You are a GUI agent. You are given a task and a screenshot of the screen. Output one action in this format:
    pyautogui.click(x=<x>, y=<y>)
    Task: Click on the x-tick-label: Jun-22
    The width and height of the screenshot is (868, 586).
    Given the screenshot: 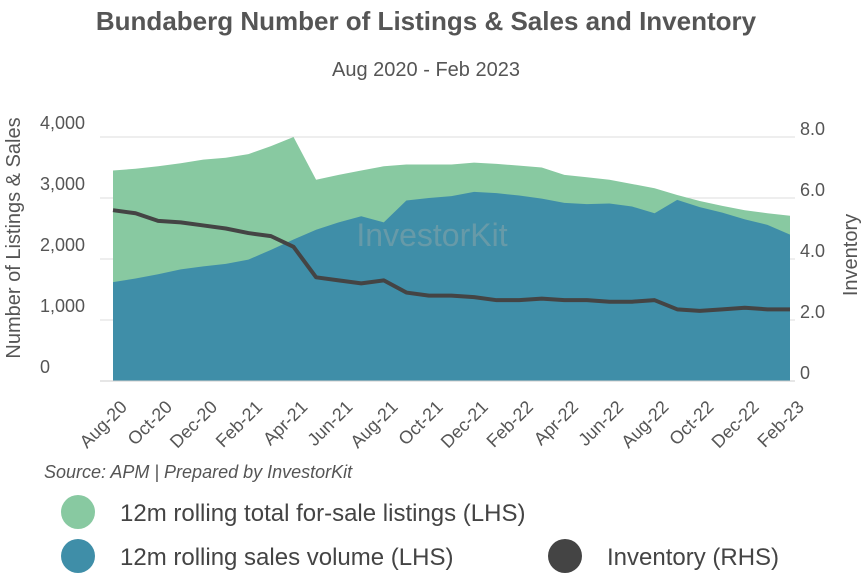 What is the action you would take?
    pyautogui.click(x=600, y=423)
    